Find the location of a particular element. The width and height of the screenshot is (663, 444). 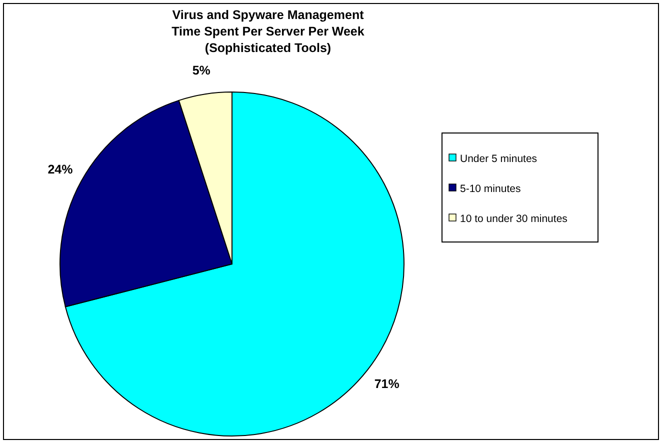

data-label: 71% is located at coordinates (387, 384).